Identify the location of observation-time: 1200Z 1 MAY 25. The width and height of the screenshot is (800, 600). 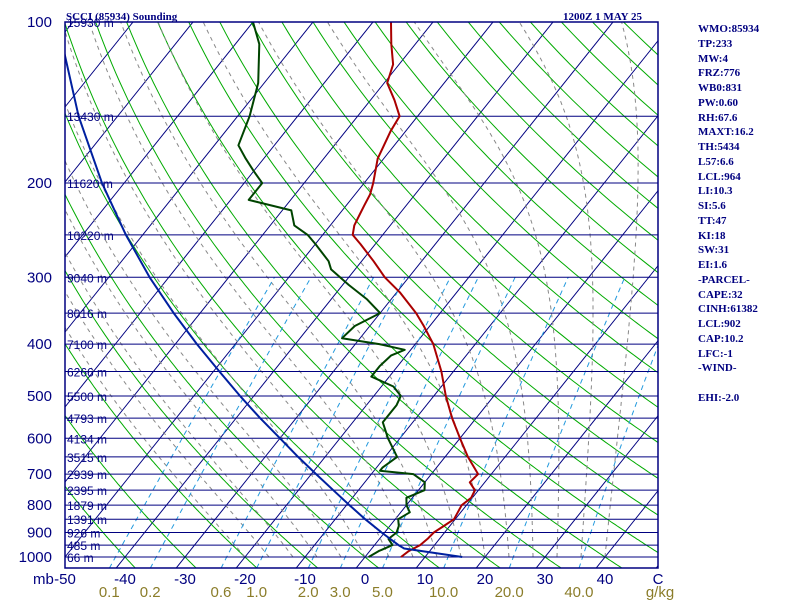
(602, 17).